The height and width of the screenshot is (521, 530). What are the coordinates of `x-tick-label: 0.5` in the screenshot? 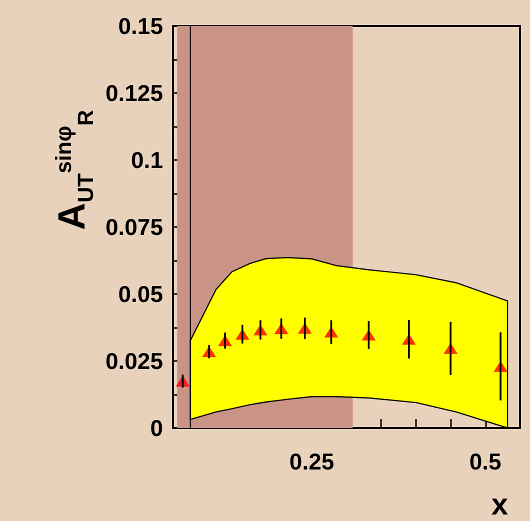 It's located at (485, 461).